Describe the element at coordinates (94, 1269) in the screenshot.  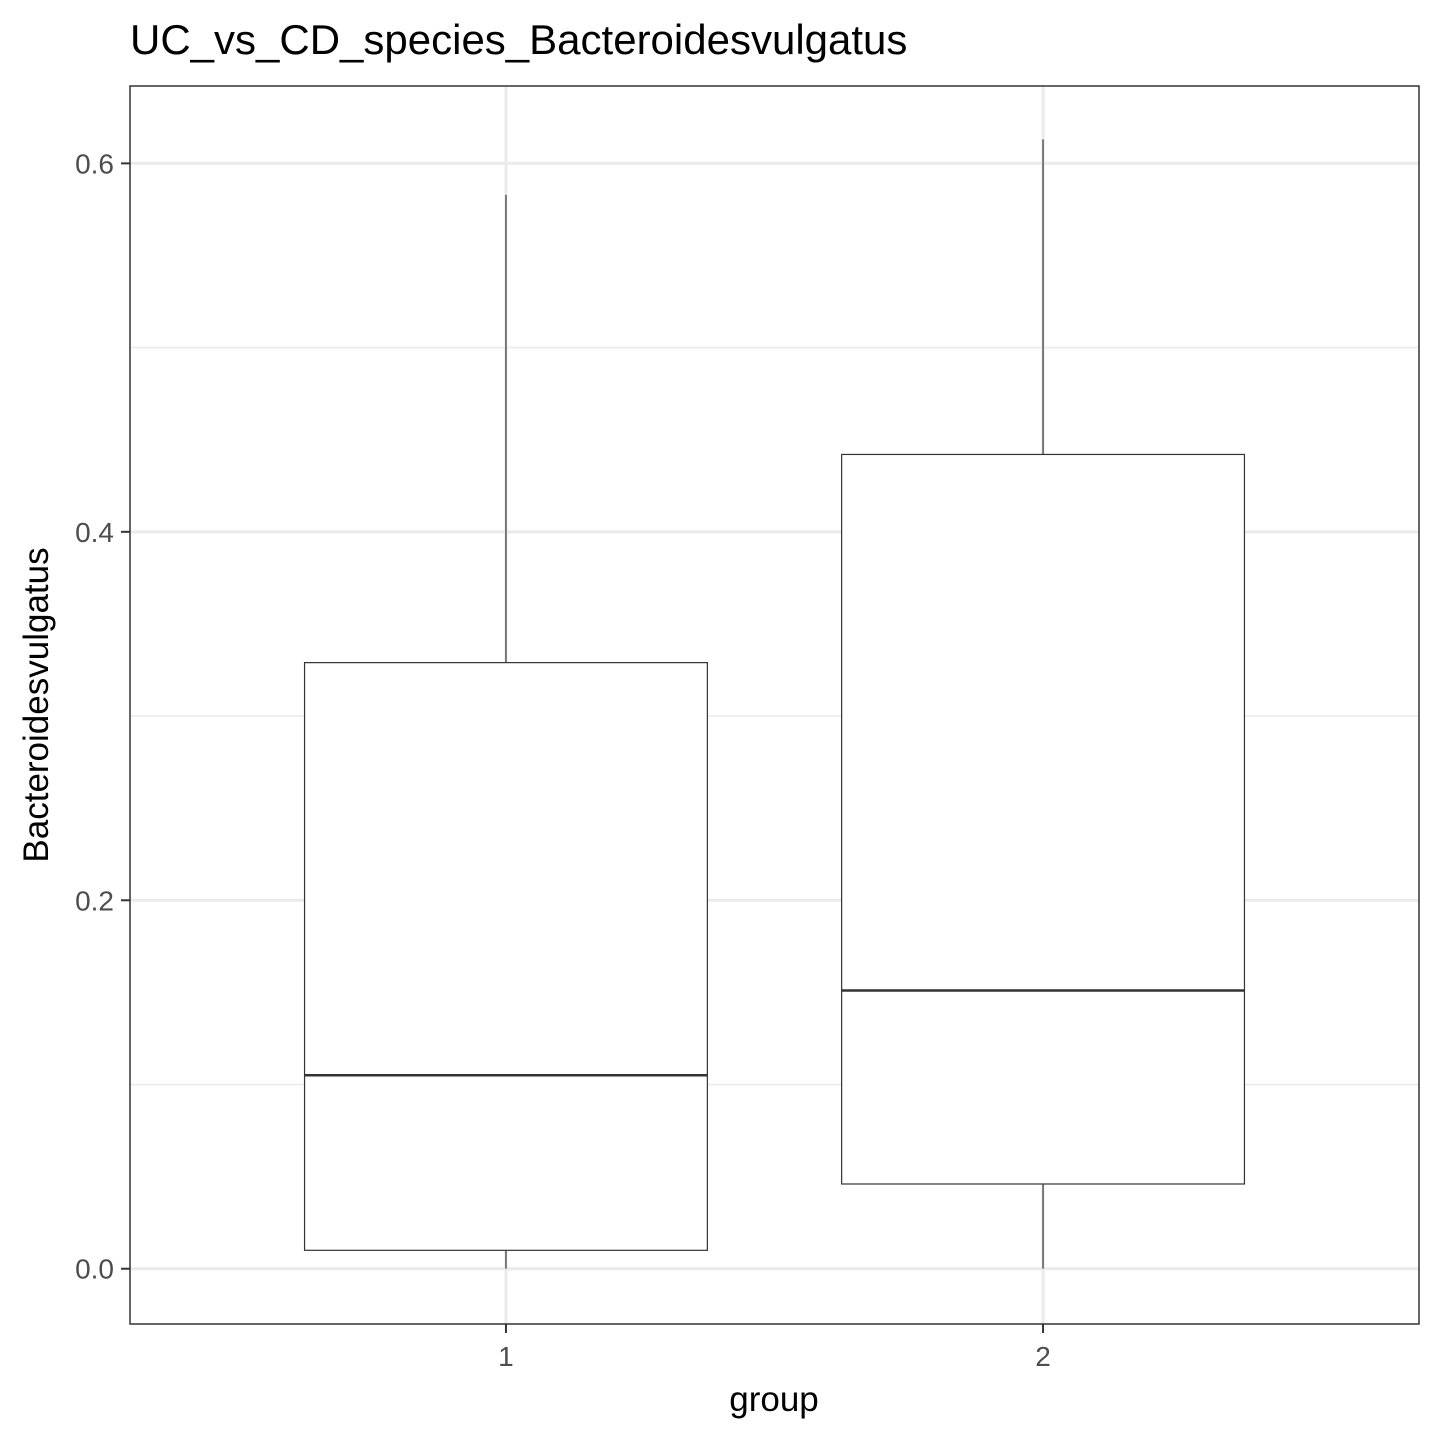
I see `y-tick-label: 0.0` at that location.